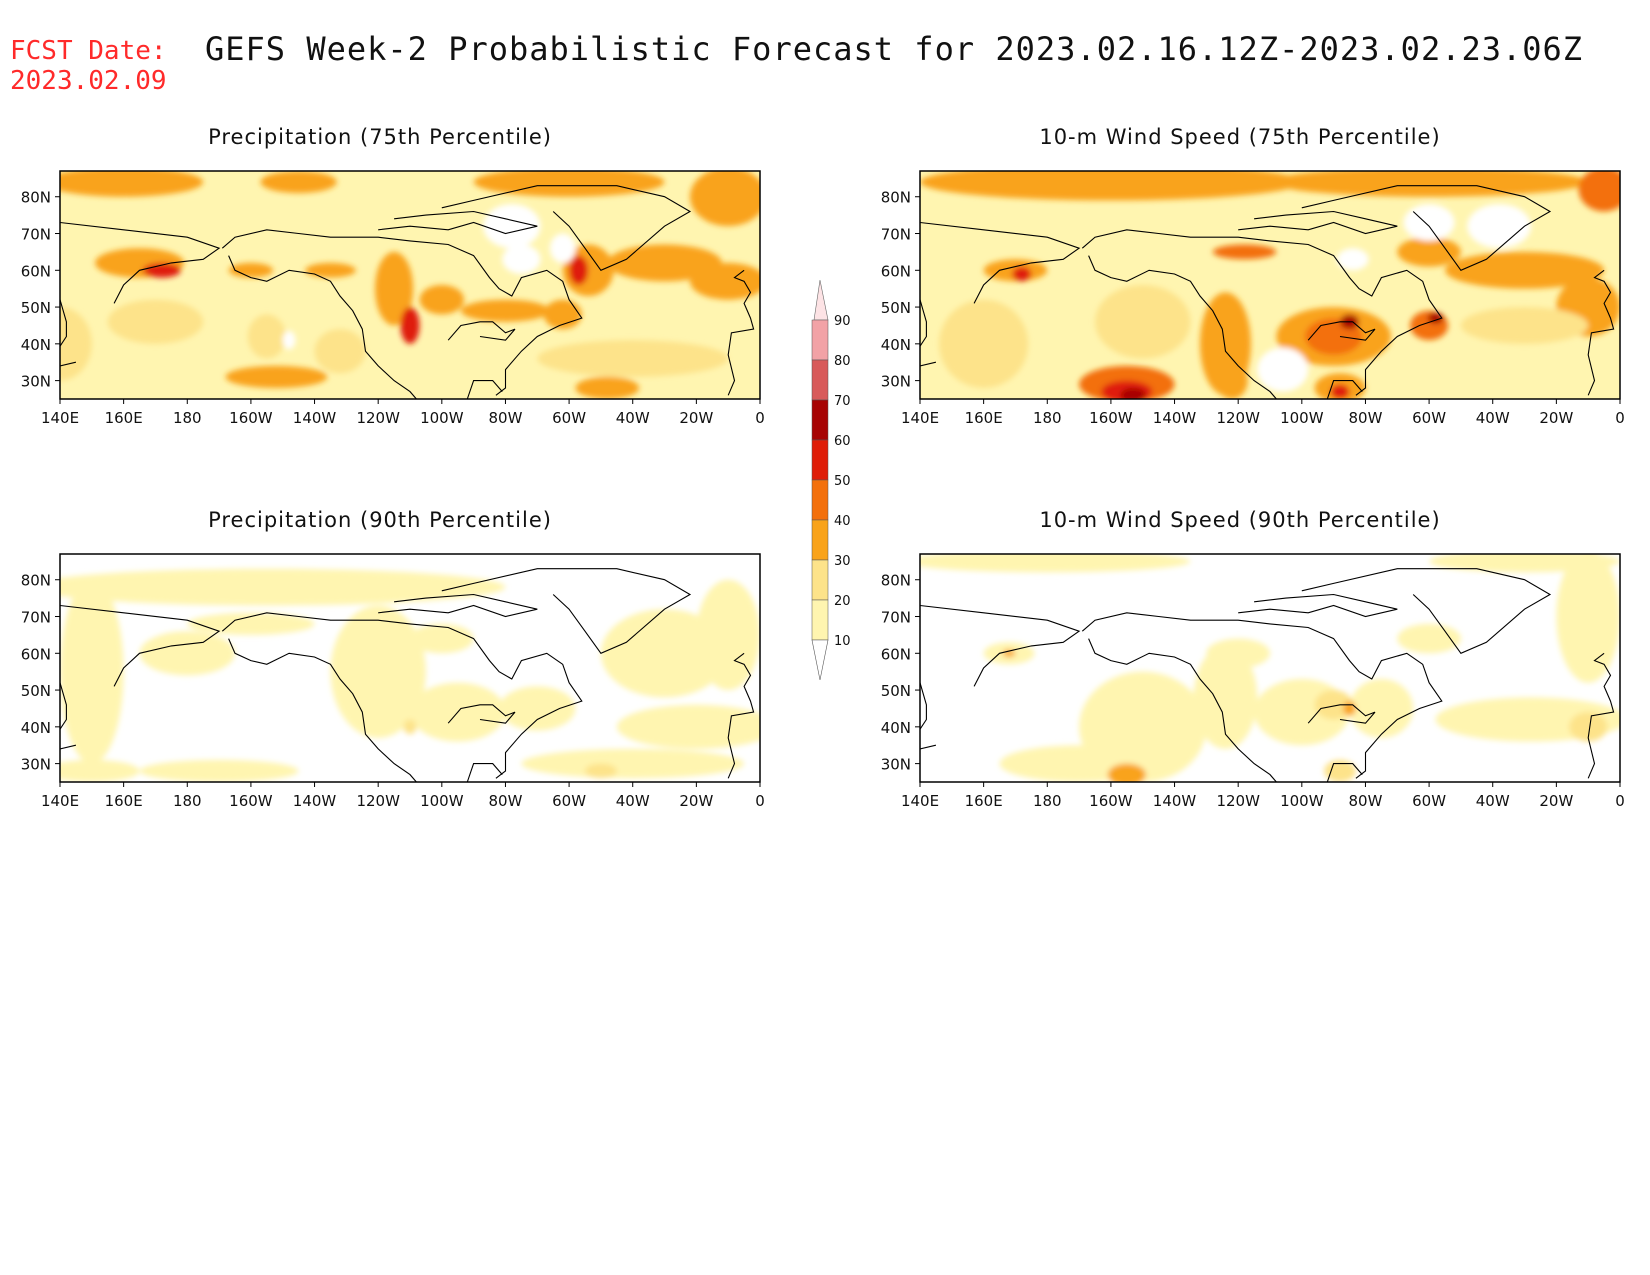  What do you see at coordinates (378, 418) in the screenshot?
I see `lon-tick-label: 120W` at bounding box center [378, 418].